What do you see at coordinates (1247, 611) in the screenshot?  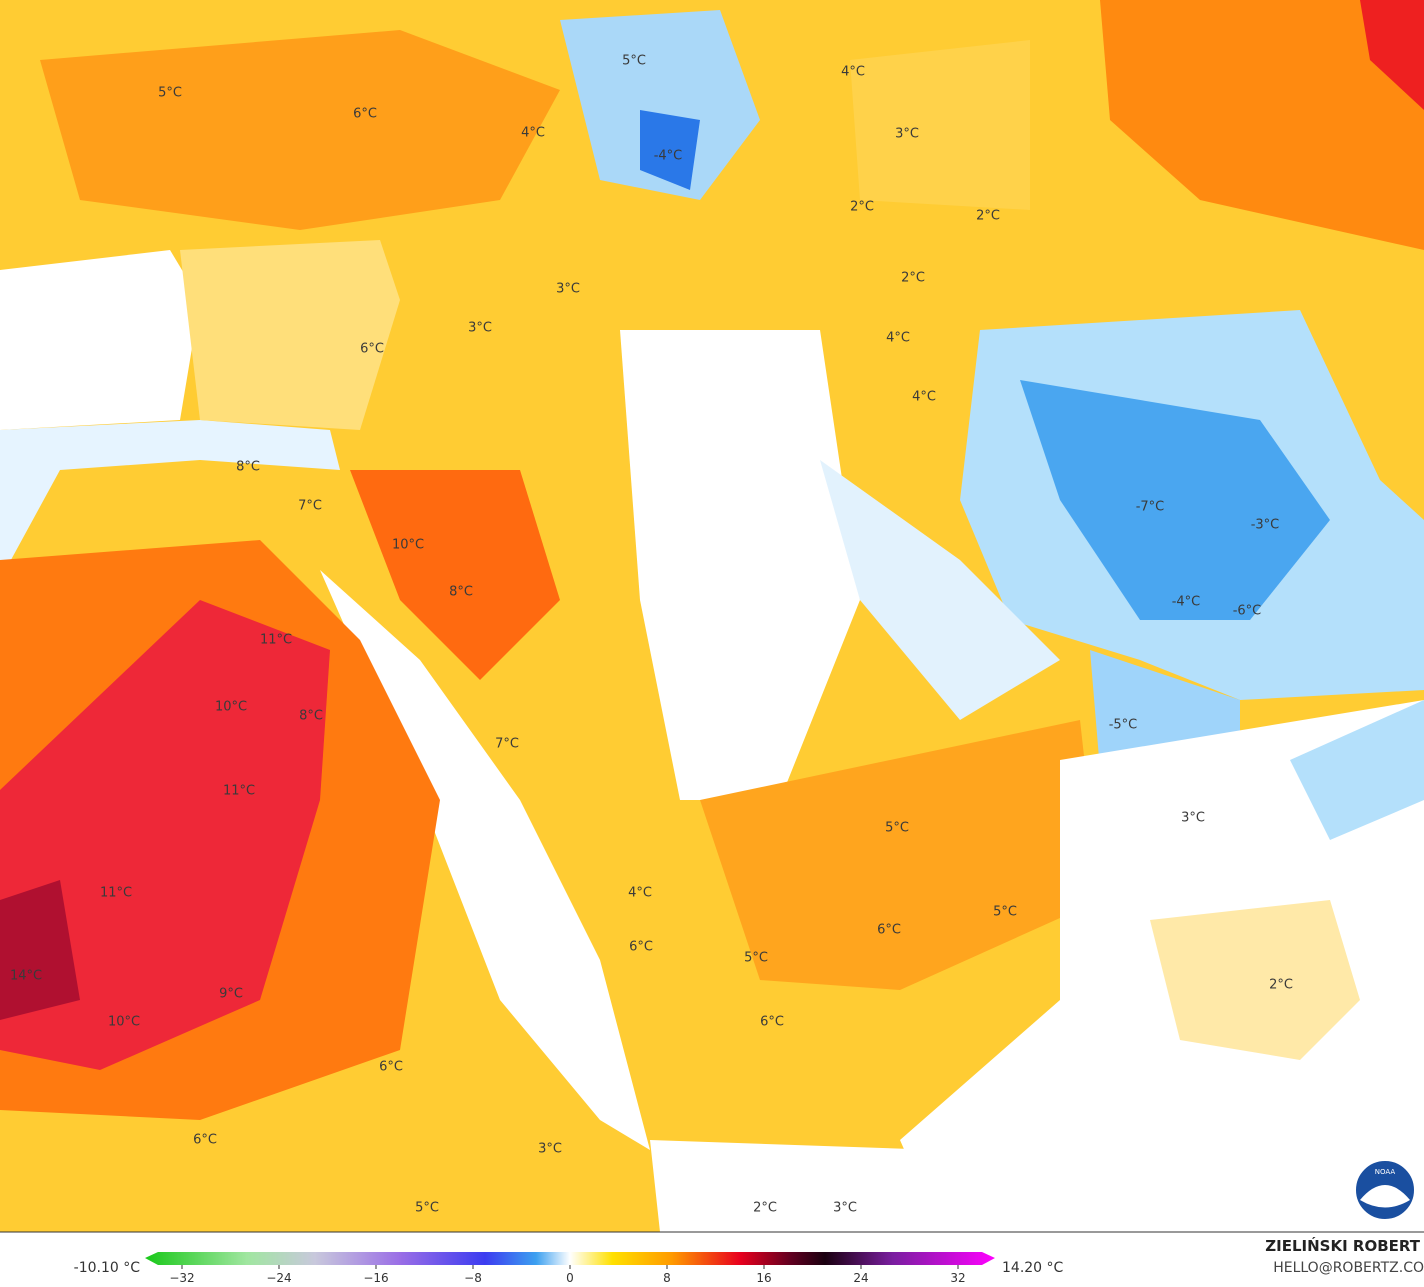 I see `temperature-label: -6°C` at bounding box center [1247, 611].